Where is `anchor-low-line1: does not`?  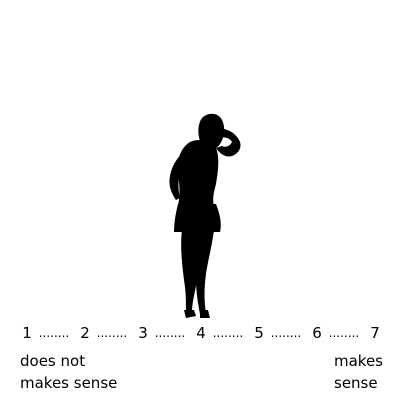
anchor-low-line1: does not is located at coordinates (53, 361).